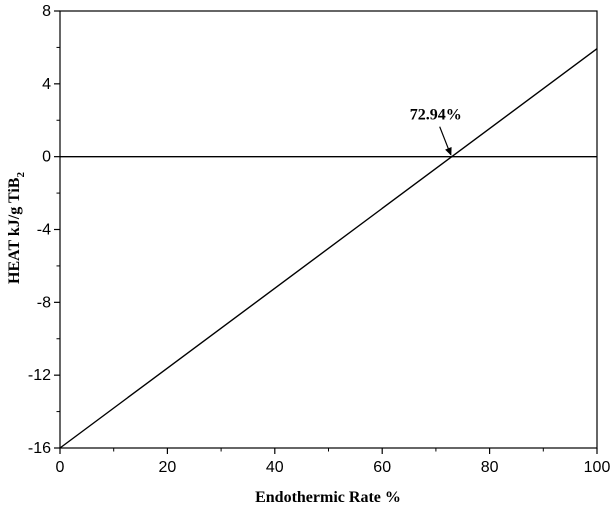 Image resolution: width=616 pixels, height=506 pixels. I want to click on annotation-layer: 72.94%, so click(436, 131).